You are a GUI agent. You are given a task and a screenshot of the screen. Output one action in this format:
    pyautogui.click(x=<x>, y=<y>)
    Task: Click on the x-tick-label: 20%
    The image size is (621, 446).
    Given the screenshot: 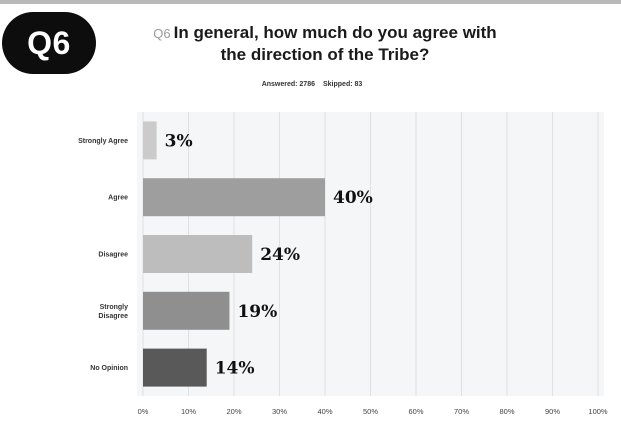 What is the action you would take?
    pyautogui.click(x=233, y=411)
    